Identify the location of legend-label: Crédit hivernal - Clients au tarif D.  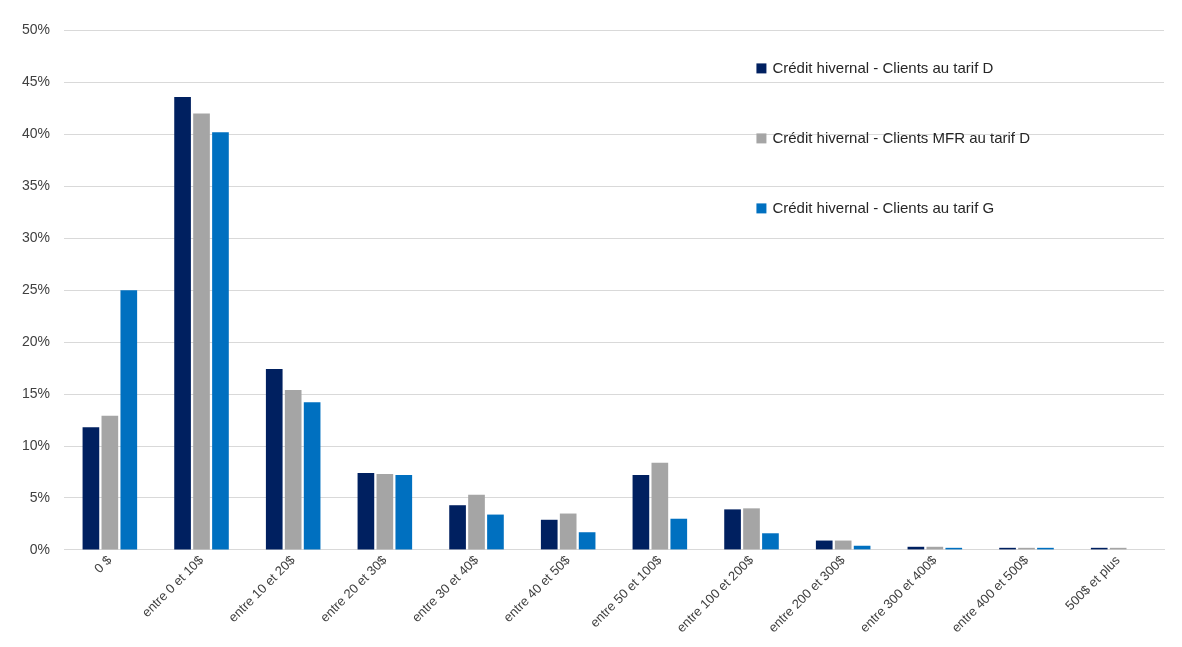
(883, 67).